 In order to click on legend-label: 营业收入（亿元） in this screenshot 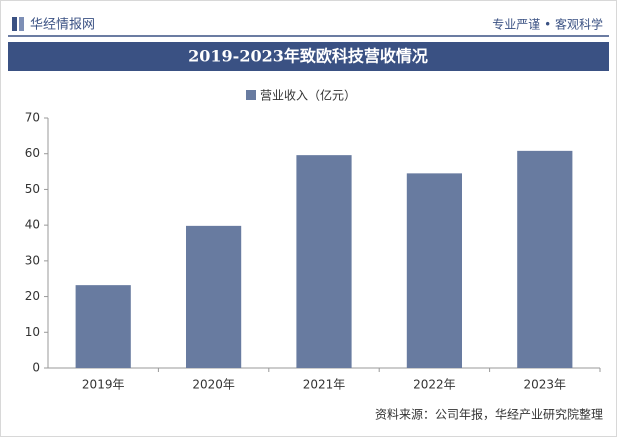, I will do `click(308, 95)`.